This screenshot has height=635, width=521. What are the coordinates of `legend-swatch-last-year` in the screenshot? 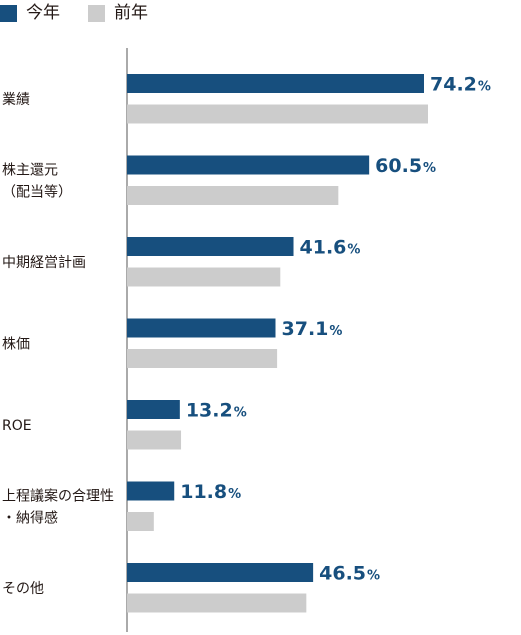 It's located at (96, 13).